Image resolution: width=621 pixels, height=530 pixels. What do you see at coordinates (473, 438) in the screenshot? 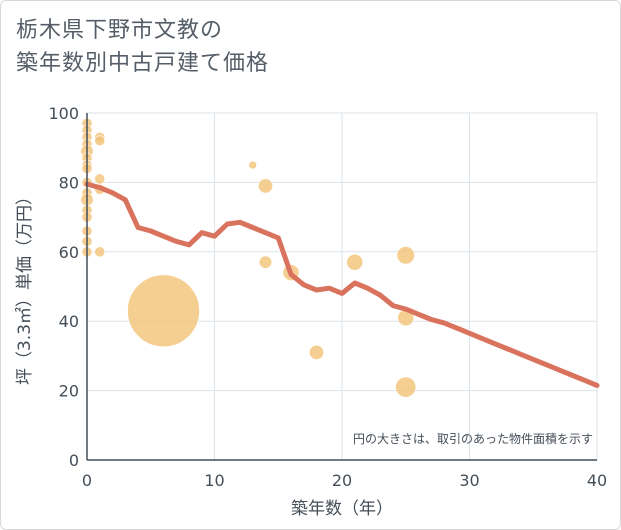
I see `size-note: 円の大きさは、取引のあった物件面積を示す` at bounding box center [473, 438].